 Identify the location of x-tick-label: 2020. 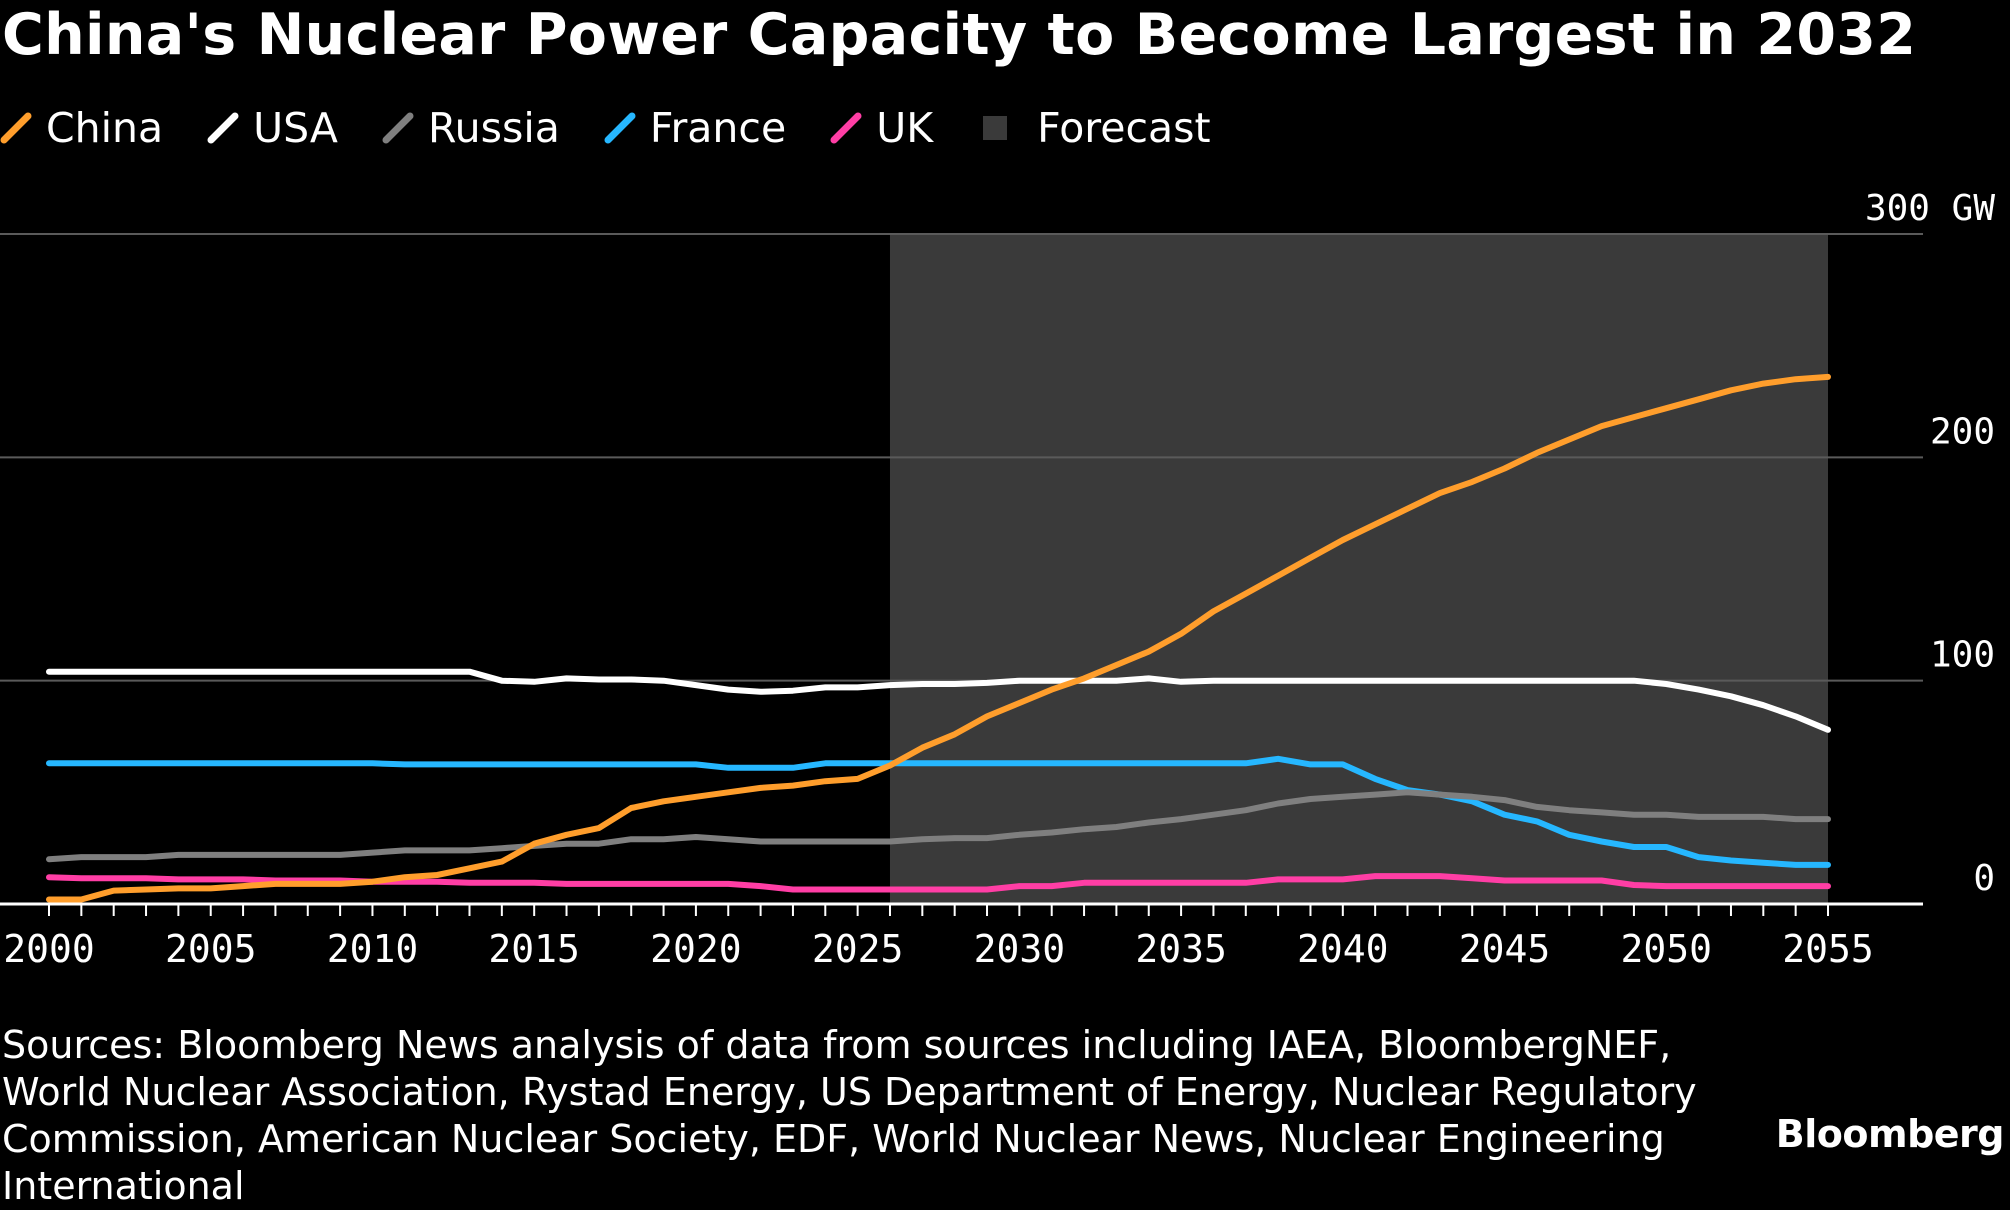
(696, 949).